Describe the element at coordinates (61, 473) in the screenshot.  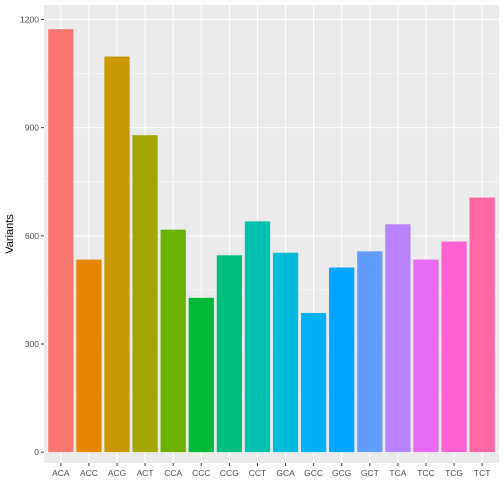
I see `x-tick-label-aca: ACA` at that location.